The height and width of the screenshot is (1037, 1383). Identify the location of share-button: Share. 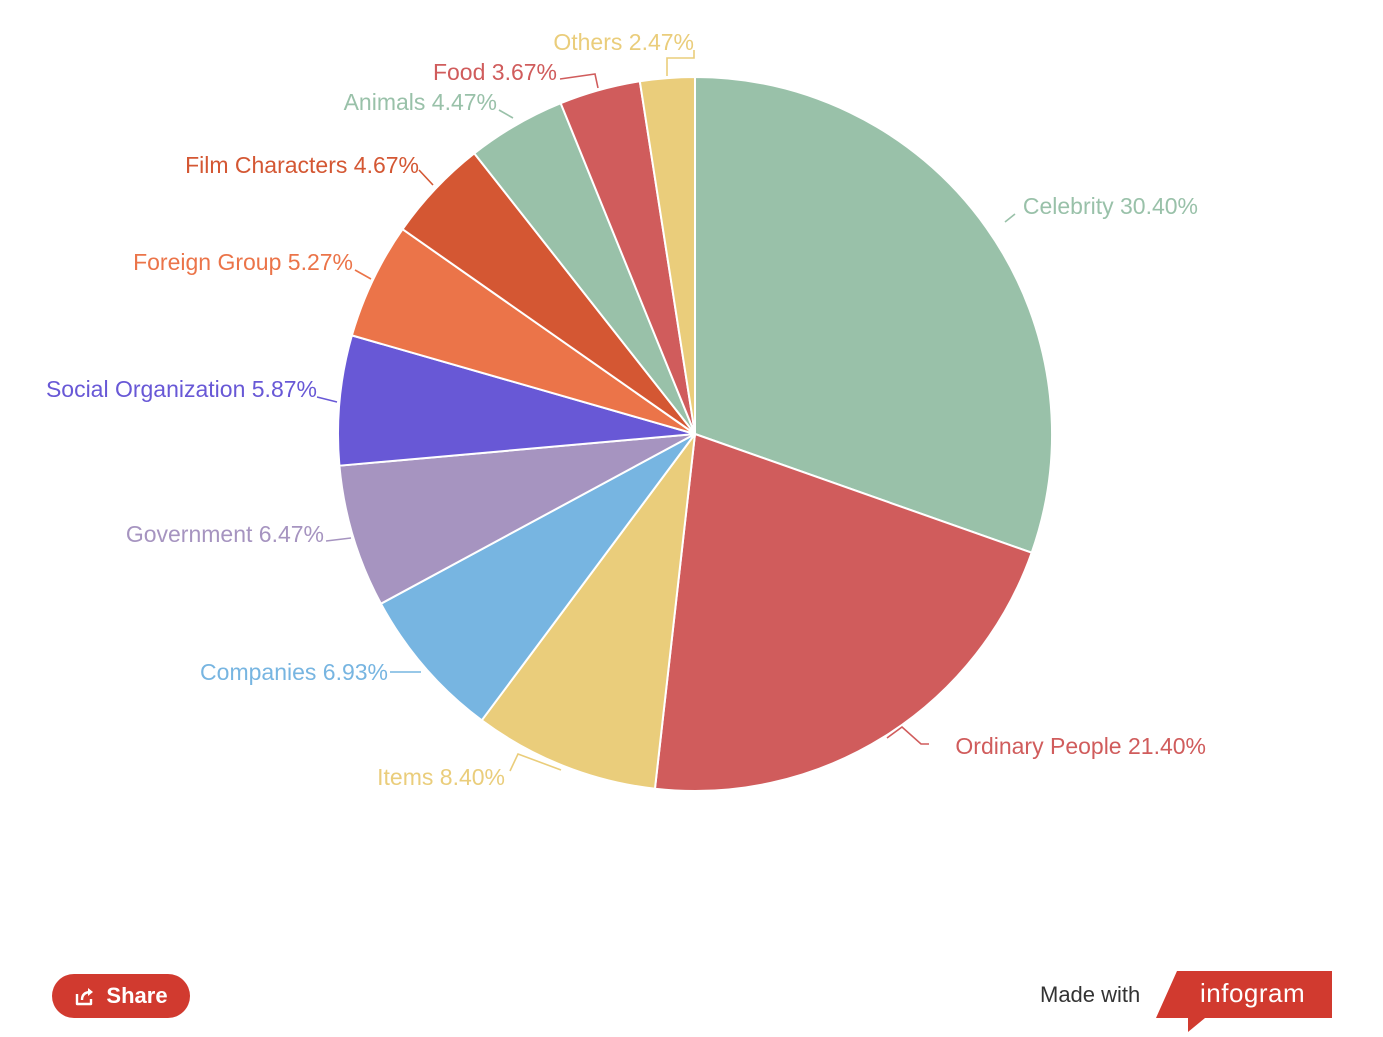
(121, 996).